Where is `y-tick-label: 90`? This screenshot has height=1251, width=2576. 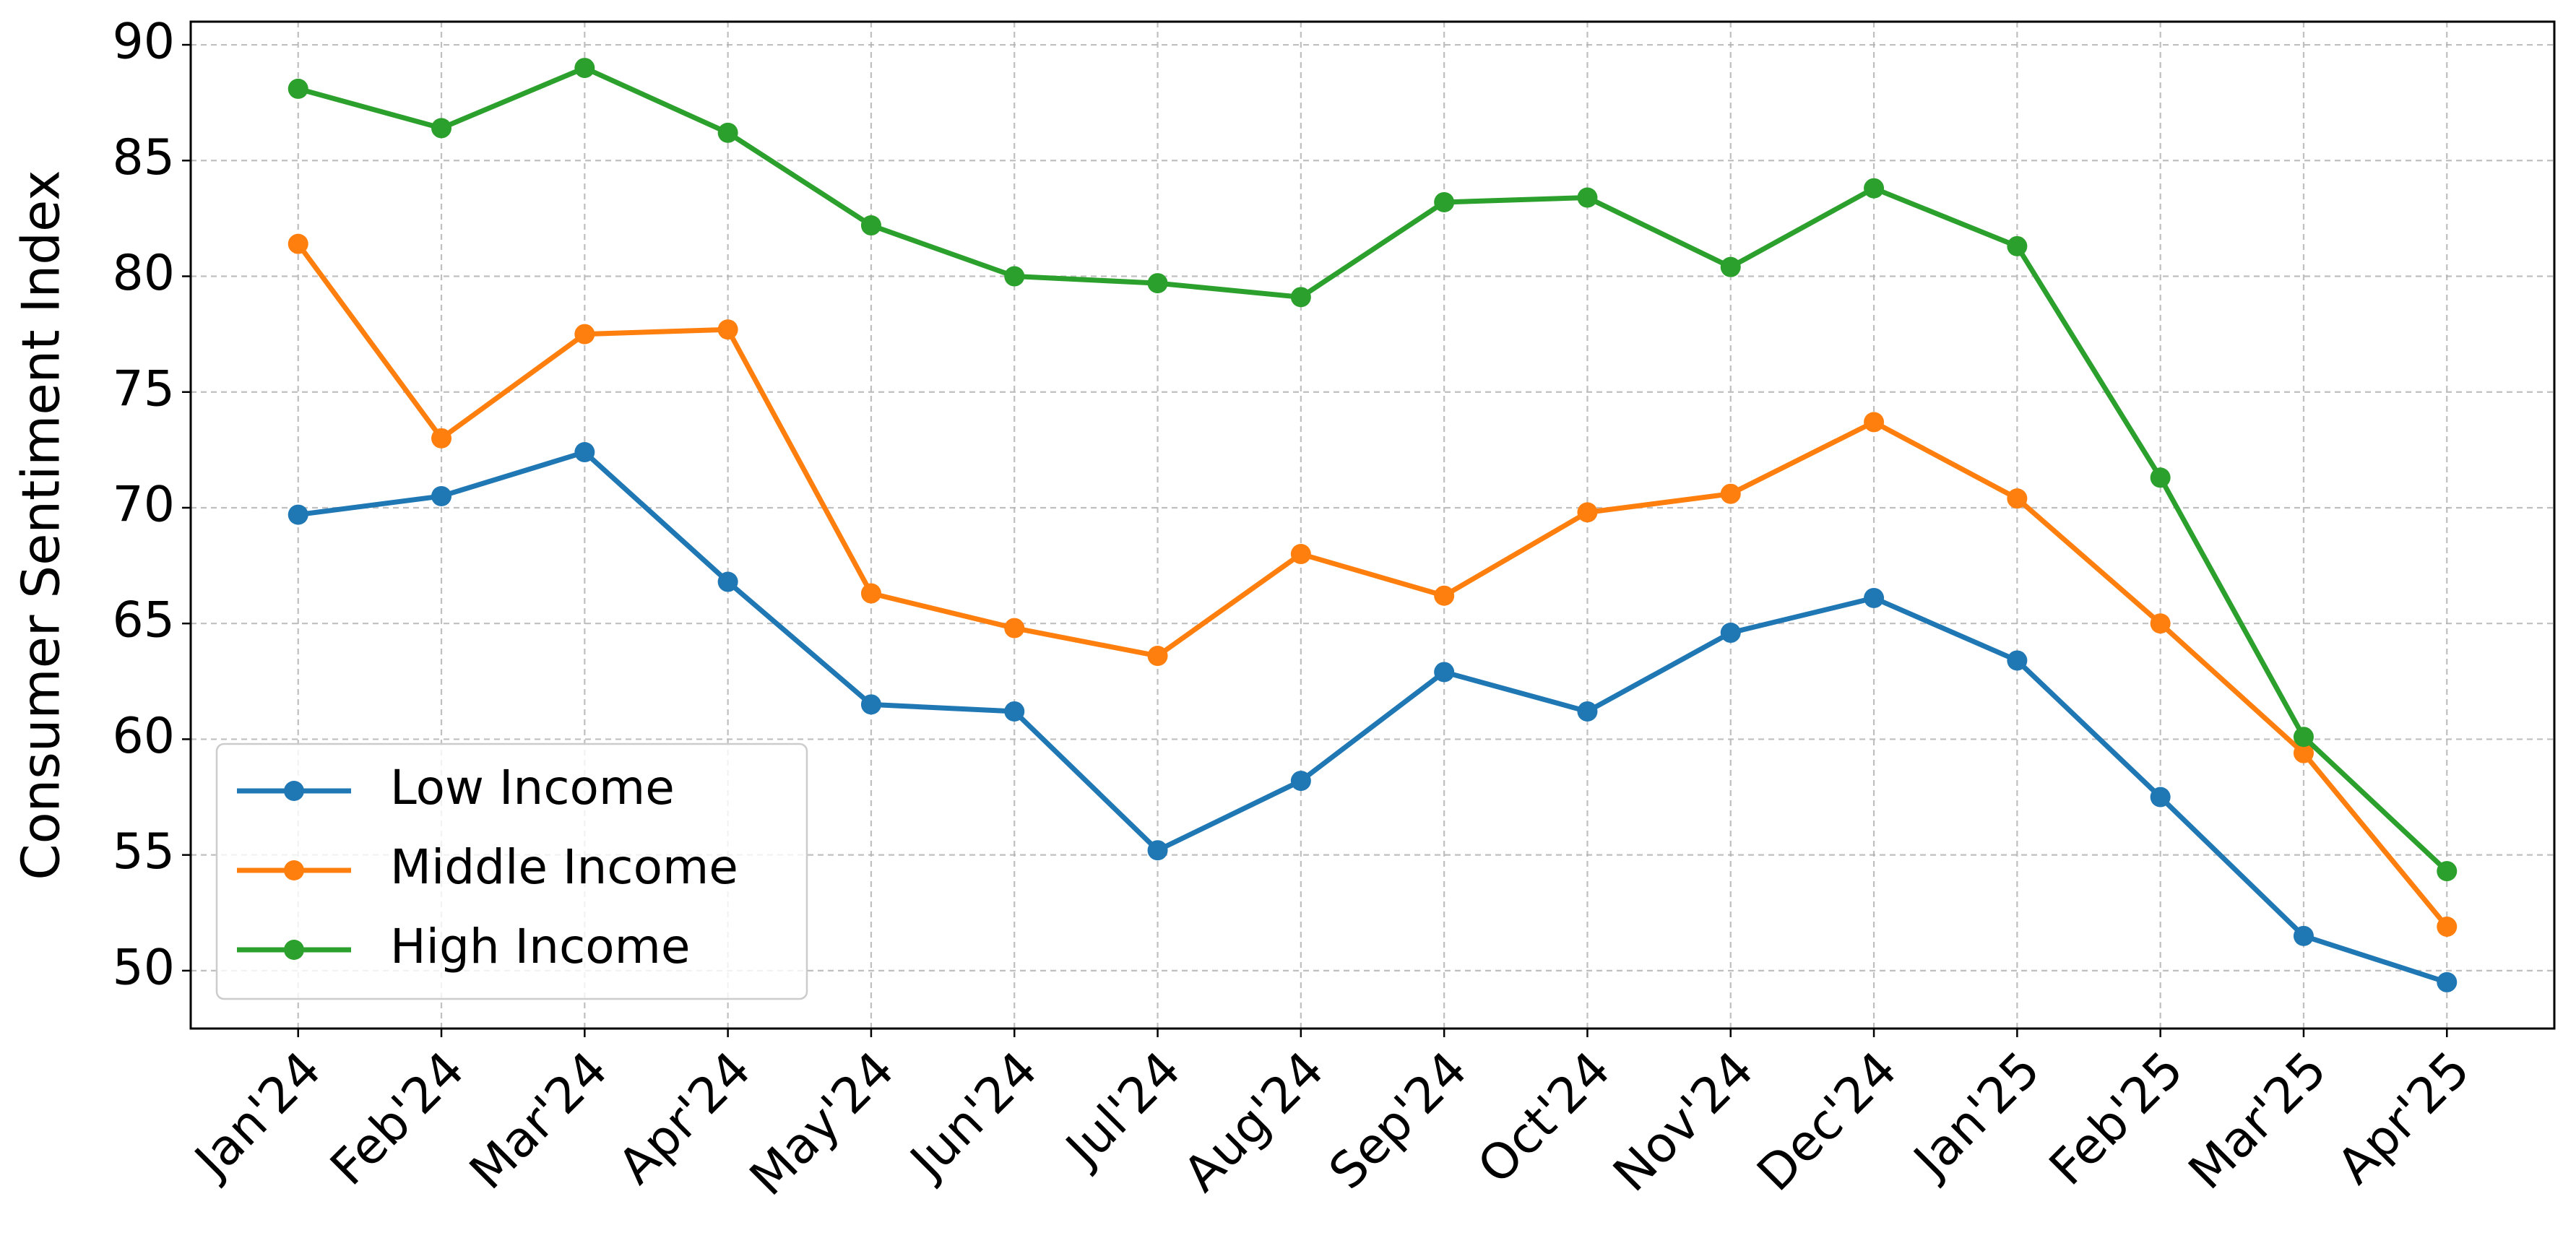 y-tick-label: 90 is located at coordinates (144, 42).